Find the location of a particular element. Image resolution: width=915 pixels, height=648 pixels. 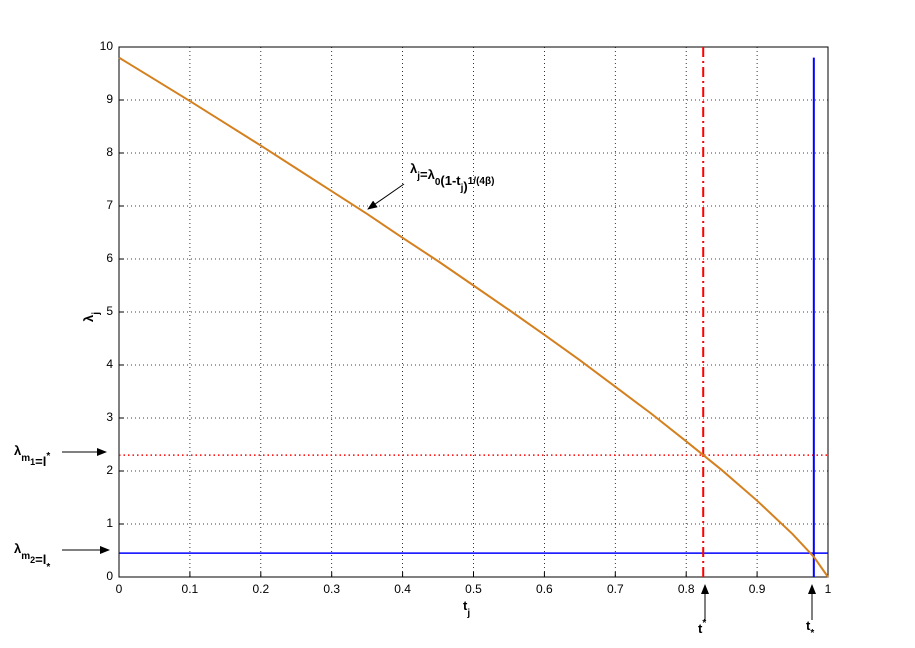

label: λm2=l* is located at coordinates (32, 556).